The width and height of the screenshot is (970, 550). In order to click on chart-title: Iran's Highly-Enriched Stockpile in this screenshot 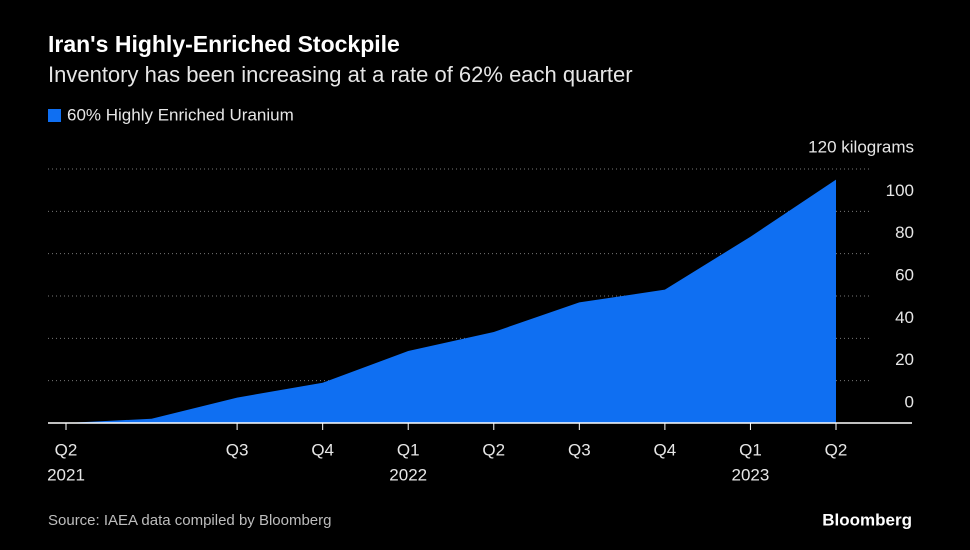, I will do `click(224, 44)`.